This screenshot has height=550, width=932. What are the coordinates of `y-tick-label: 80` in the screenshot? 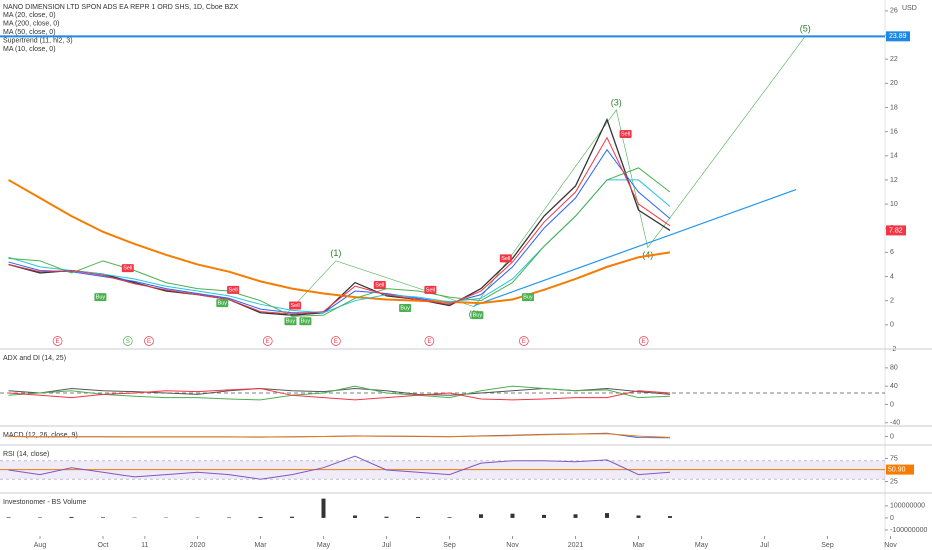 It's located at (894, 368).